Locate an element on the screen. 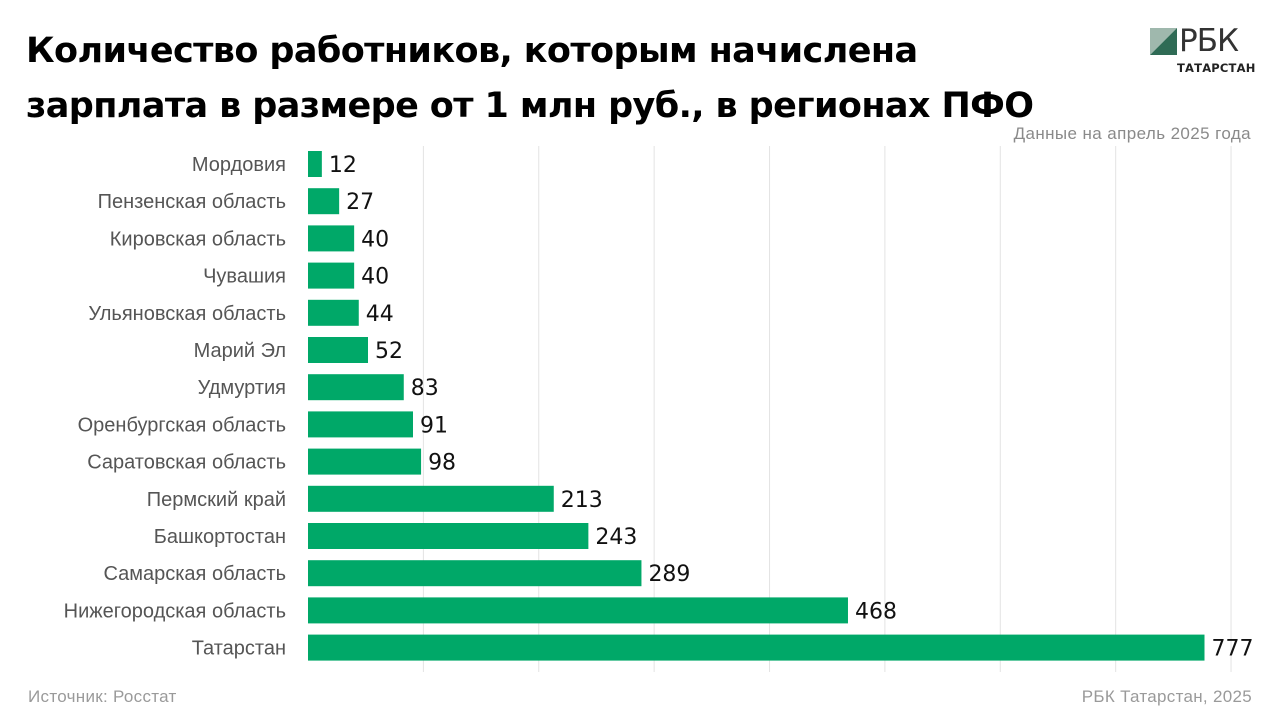 The width and height of the screenshot is (1280, 720). category-label: Пензенская область is located at coordinates (192, 202).